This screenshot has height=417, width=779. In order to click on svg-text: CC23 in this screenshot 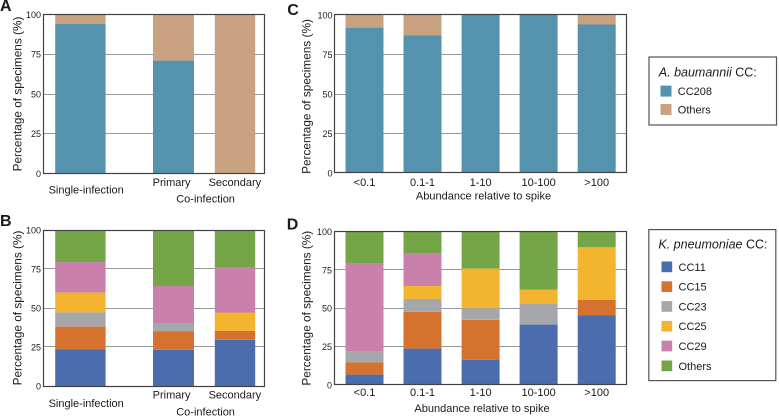, I will do `click(693, 307)`.